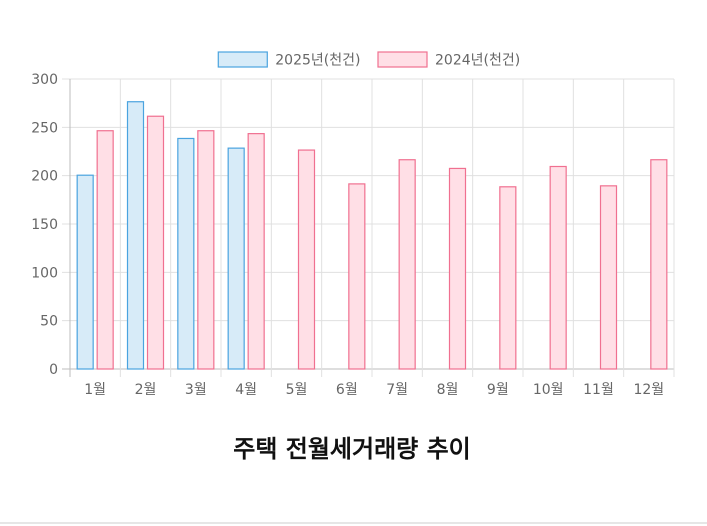 The image size is (707, 526). Describe the element at coordinates (85, 272) in the screenshot. I see `bar-series-0-1월` at that location.